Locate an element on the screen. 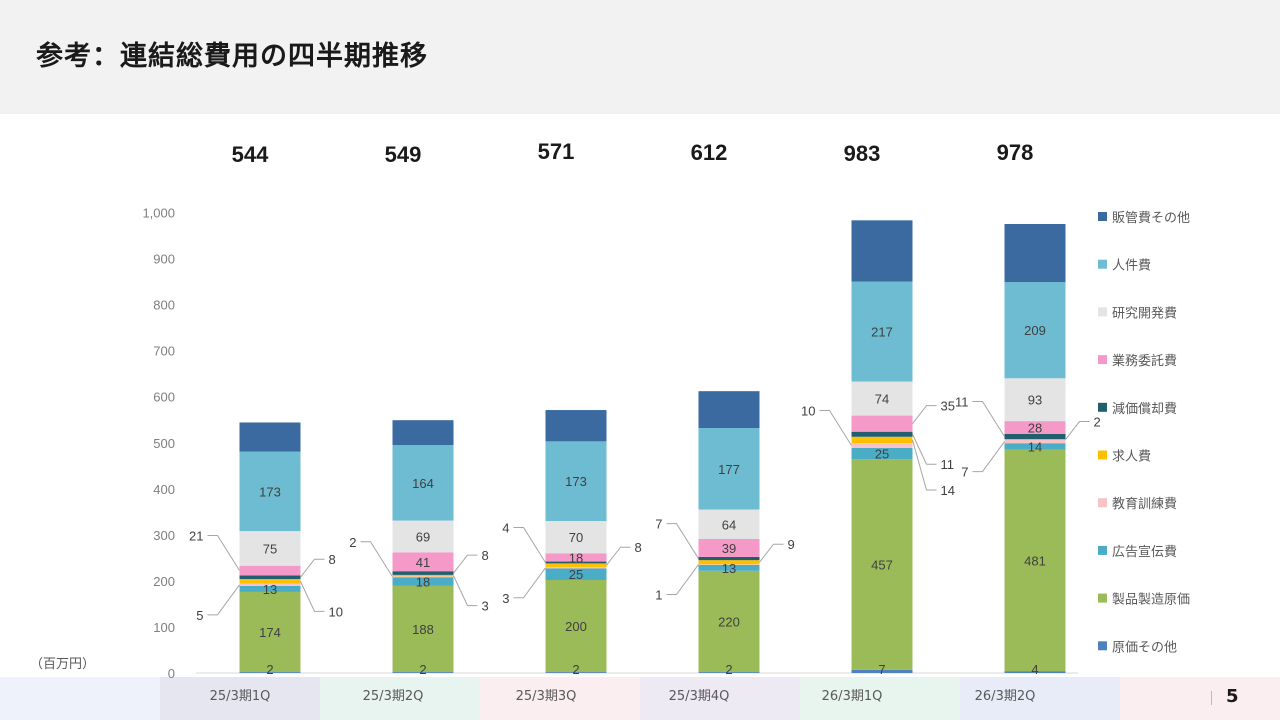  legend-label: 人件費 is located at coordinates (1131, 266).